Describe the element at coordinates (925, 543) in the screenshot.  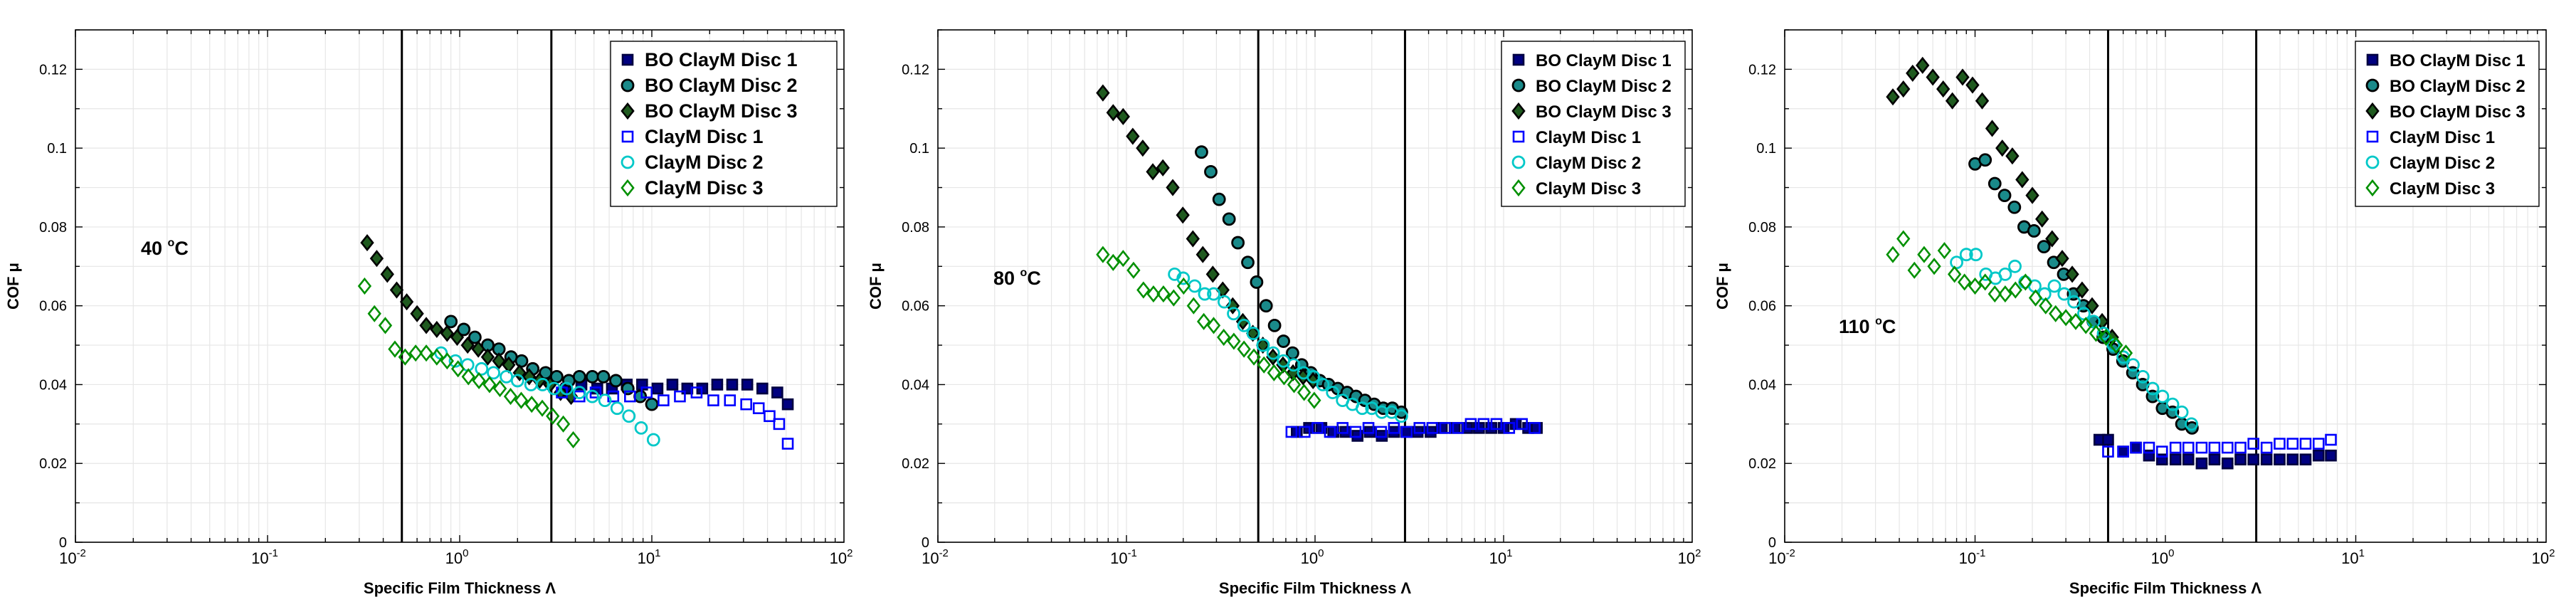
I see `y-tick-label: 0` at that location.